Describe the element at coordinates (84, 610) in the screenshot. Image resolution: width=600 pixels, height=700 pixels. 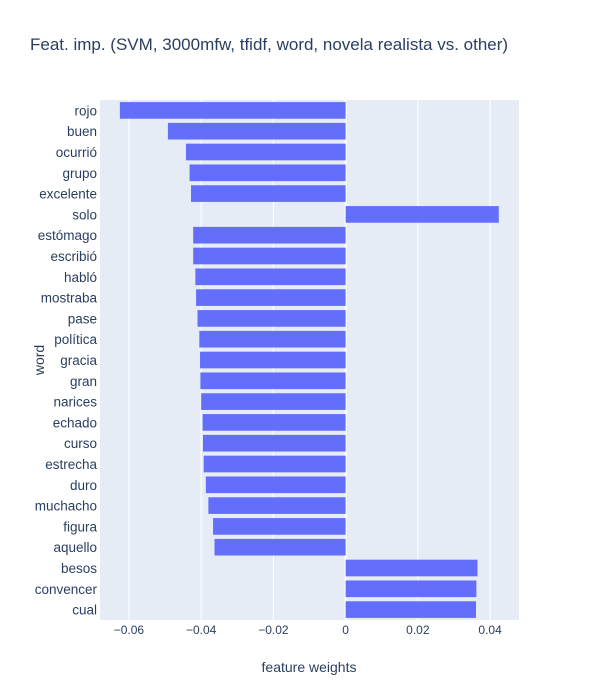
I see `y-tick-label: cual` at that location.